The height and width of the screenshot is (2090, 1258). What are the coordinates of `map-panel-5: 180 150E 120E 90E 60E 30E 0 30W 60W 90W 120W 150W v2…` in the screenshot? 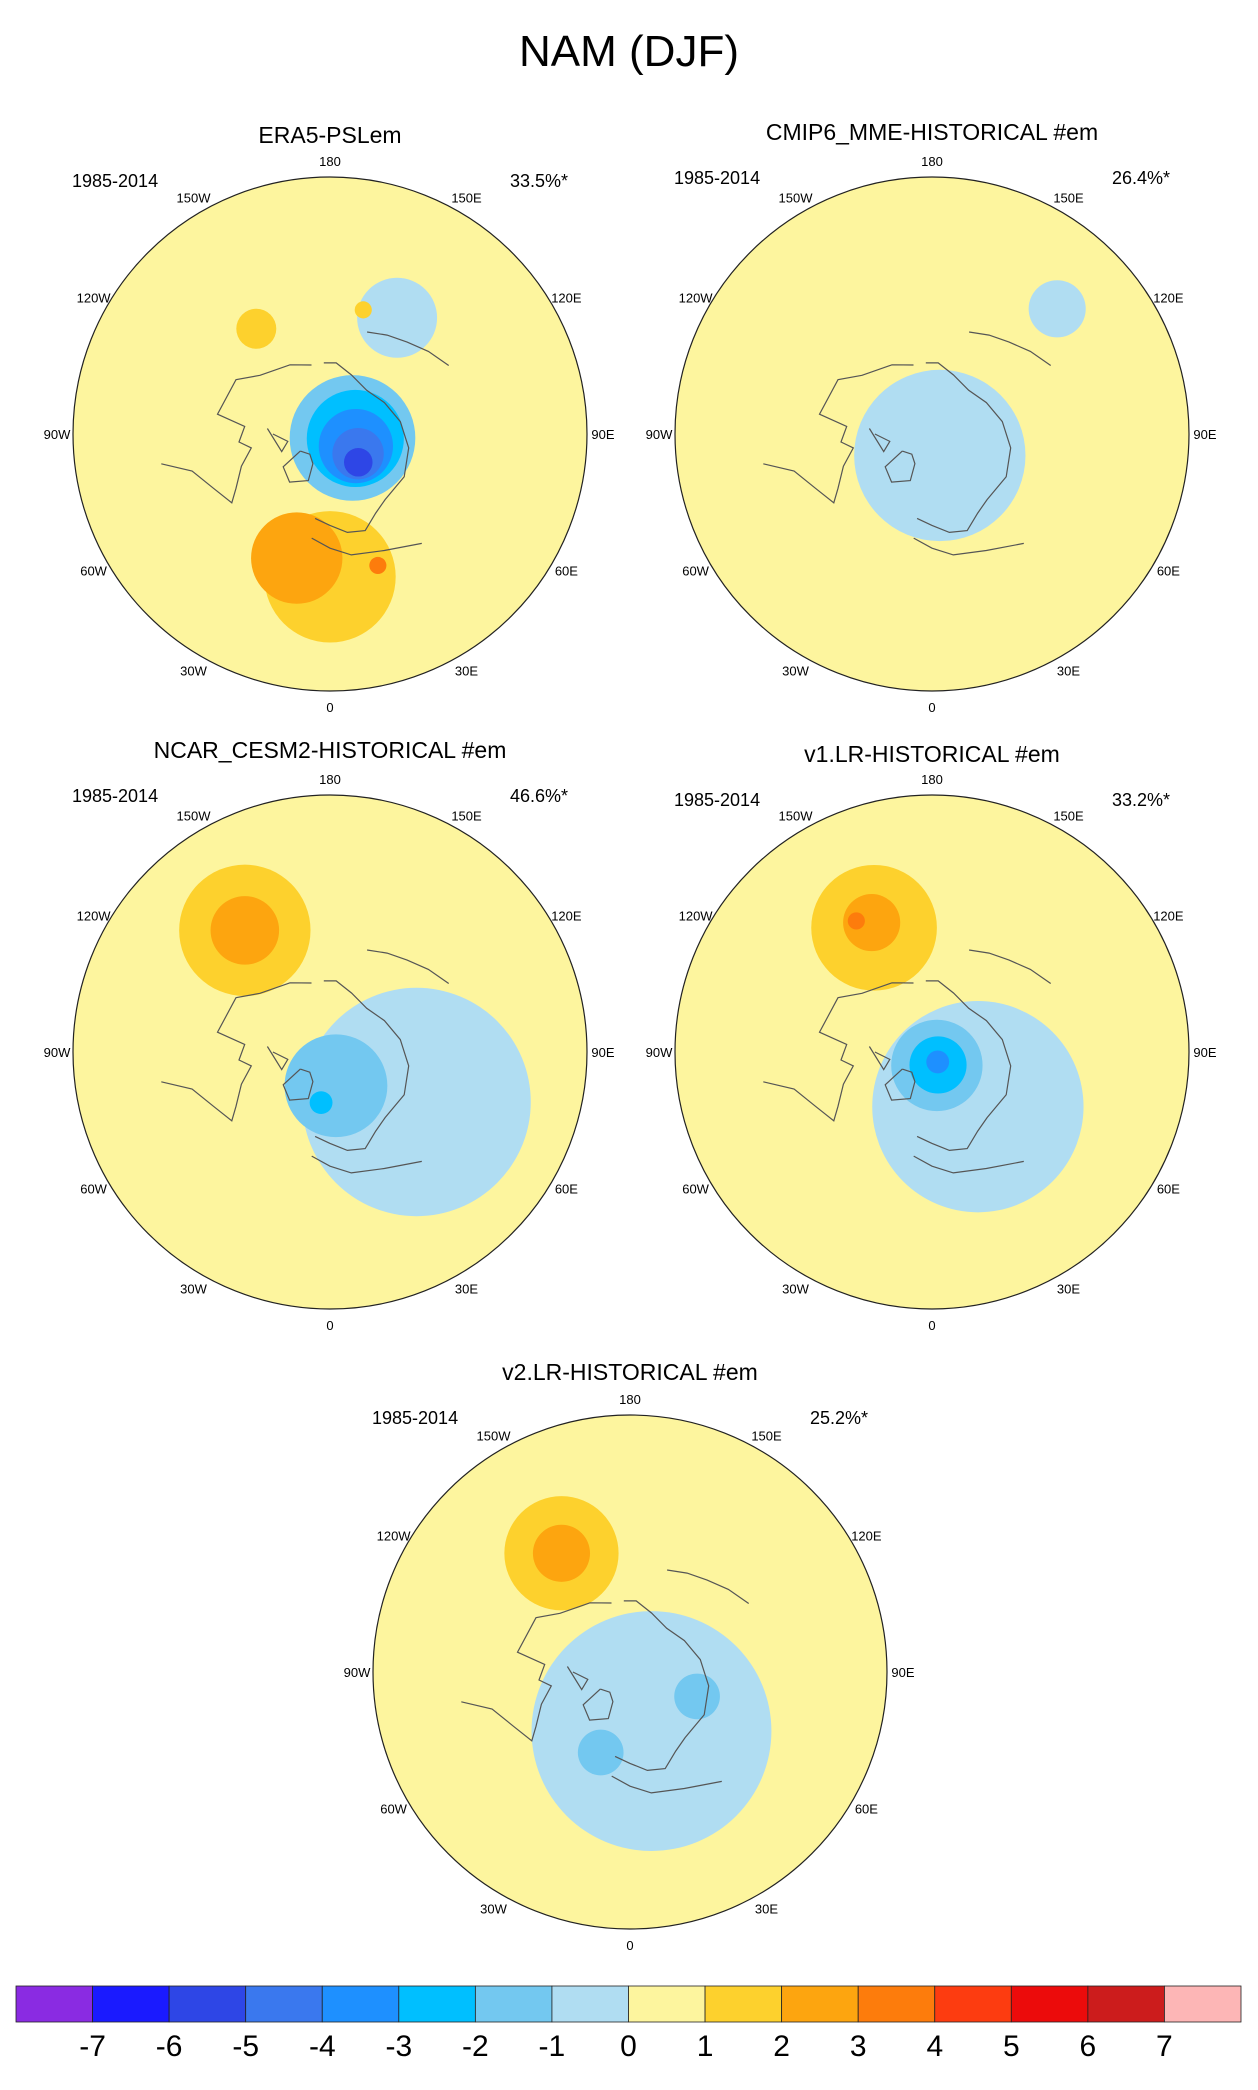 It's located at (629, 1656).